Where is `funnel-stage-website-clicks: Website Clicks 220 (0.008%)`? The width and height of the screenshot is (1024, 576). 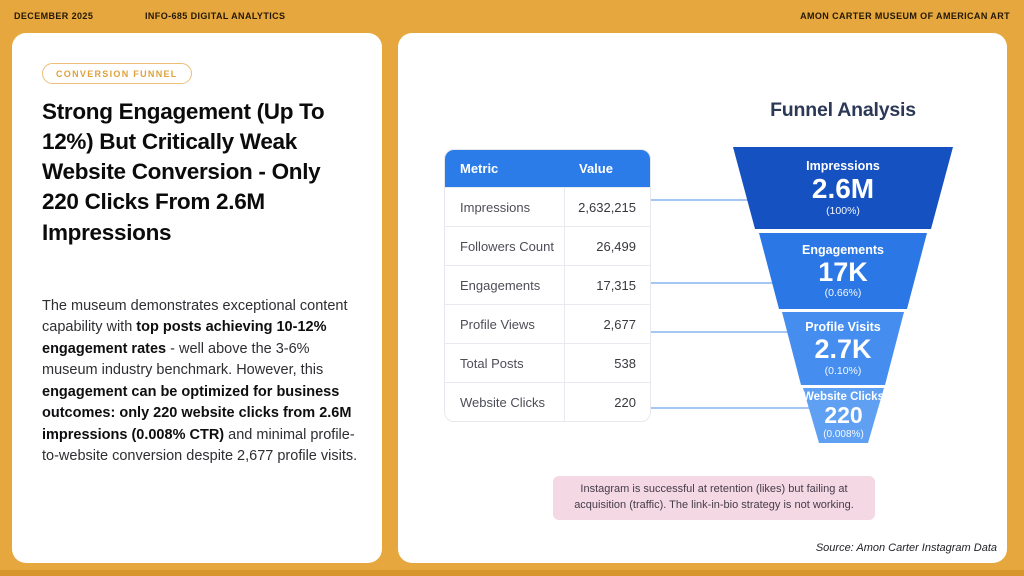 funnel-stage-website-clicks: Website Clicks 220 (0.008%) is located at coordinates (843, 415).